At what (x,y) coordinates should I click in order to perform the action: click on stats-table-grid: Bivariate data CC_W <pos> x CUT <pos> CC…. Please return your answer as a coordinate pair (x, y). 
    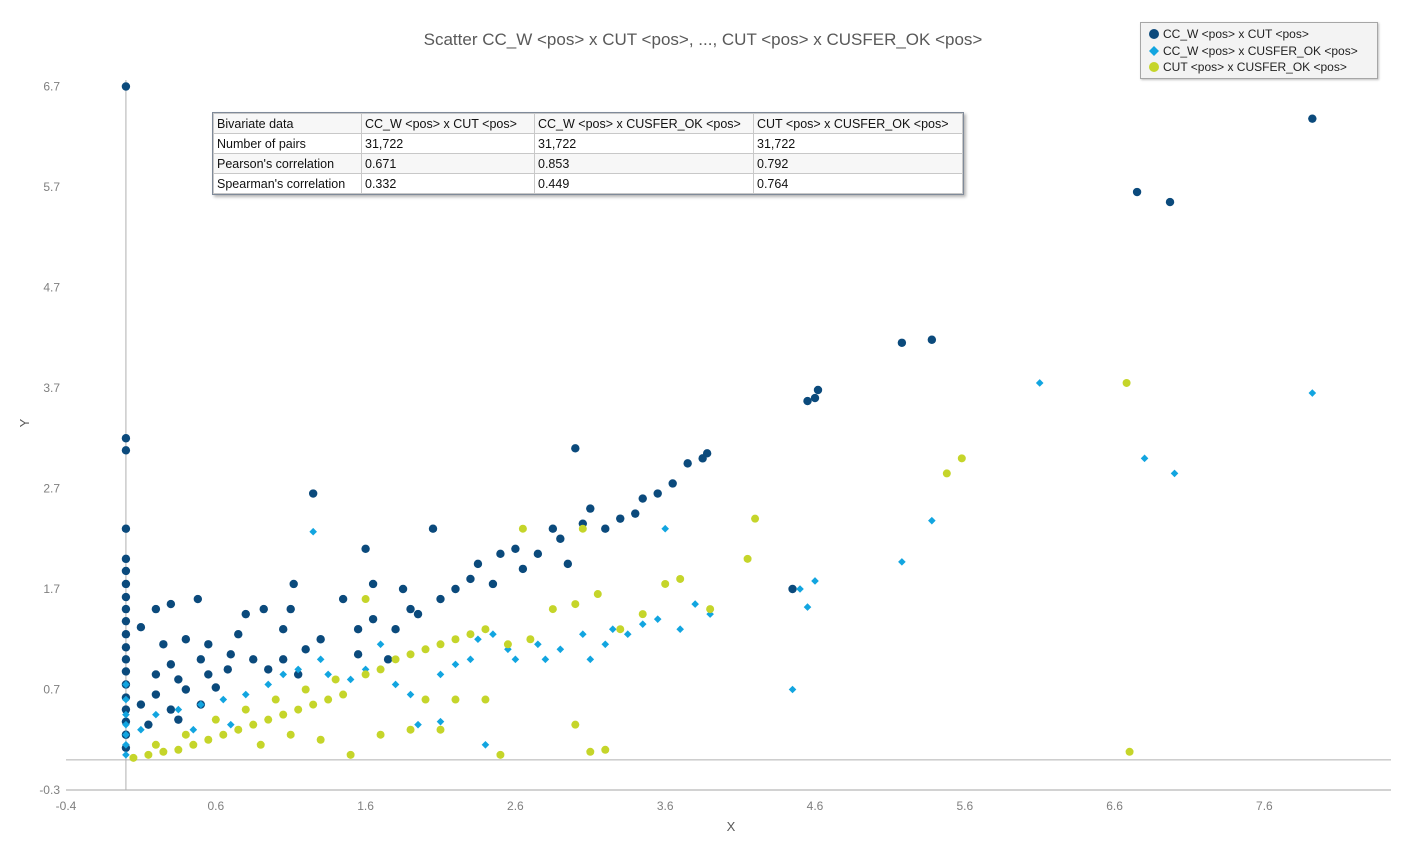
    Looking at the image, I should click on (588, 153).